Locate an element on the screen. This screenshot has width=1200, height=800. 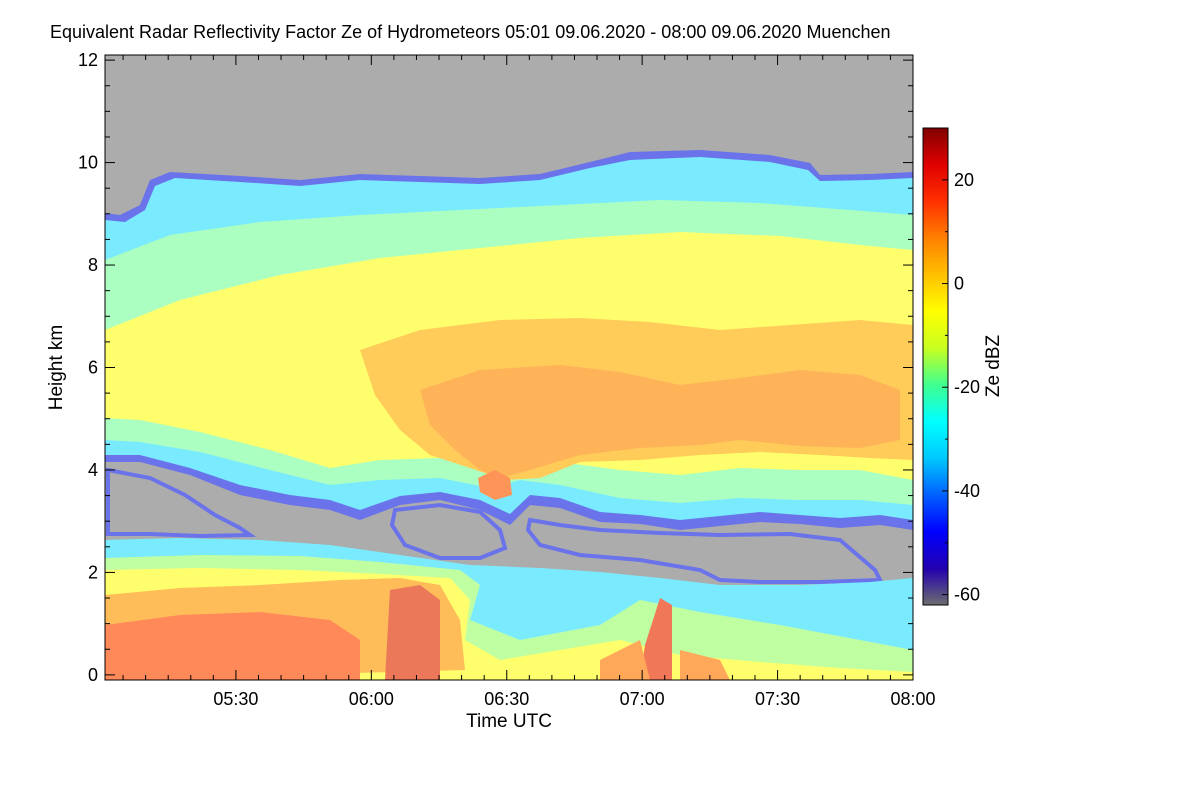
colorbar-tick-label: -60 is located at coordinates (967, 595).